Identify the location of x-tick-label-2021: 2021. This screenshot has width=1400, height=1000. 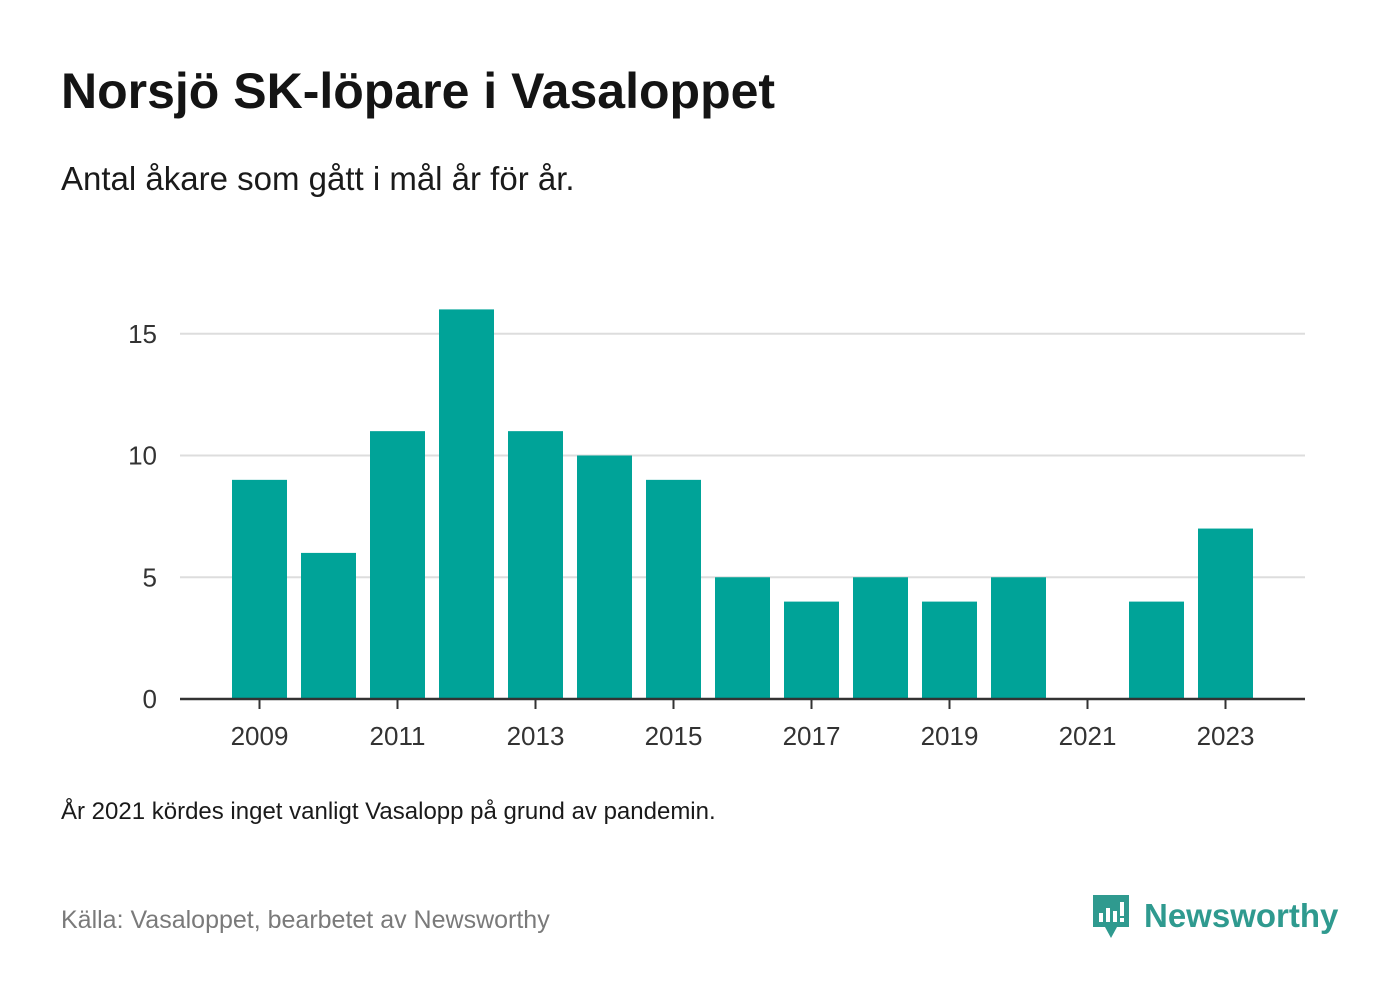
(1088, 736).